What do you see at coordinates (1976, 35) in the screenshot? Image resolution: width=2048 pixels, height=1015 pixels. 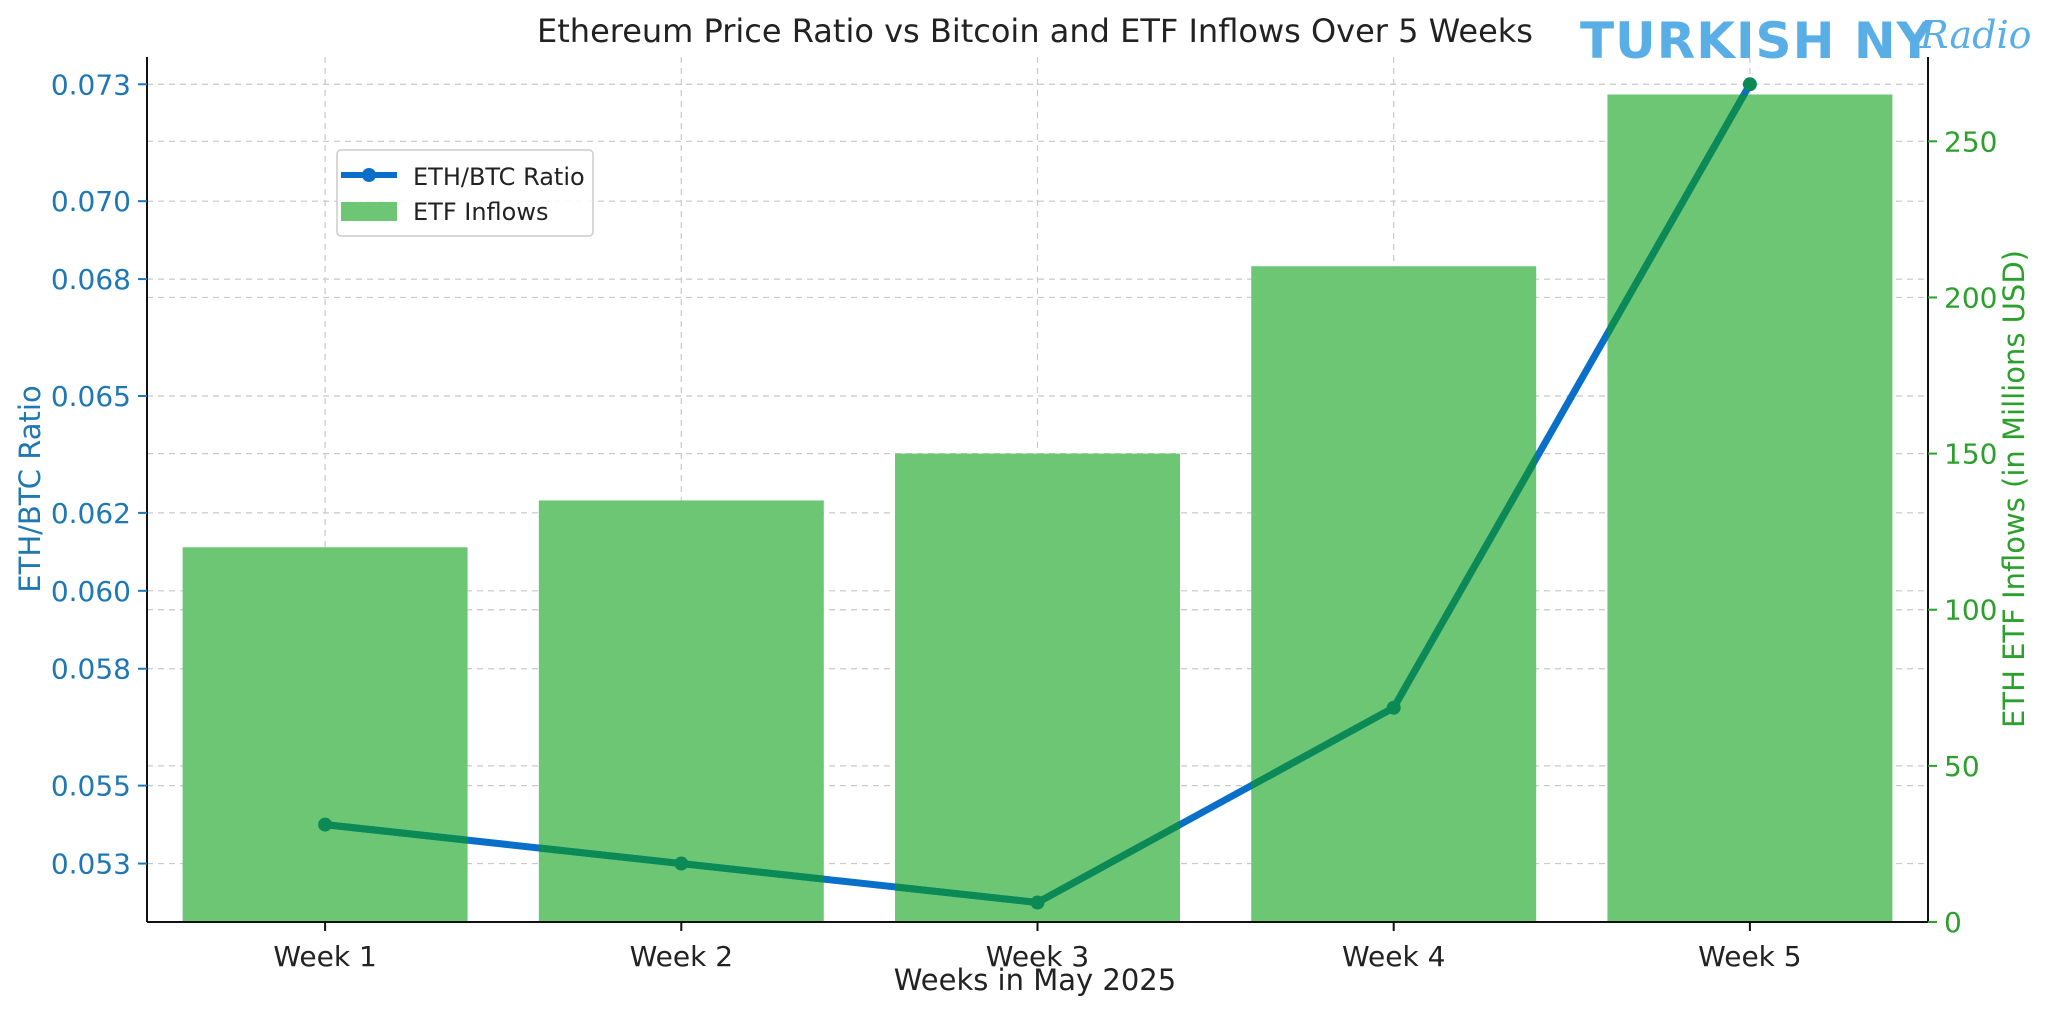 I see `brand-watermark-script: Radio` at bounding box center [1976, 35].